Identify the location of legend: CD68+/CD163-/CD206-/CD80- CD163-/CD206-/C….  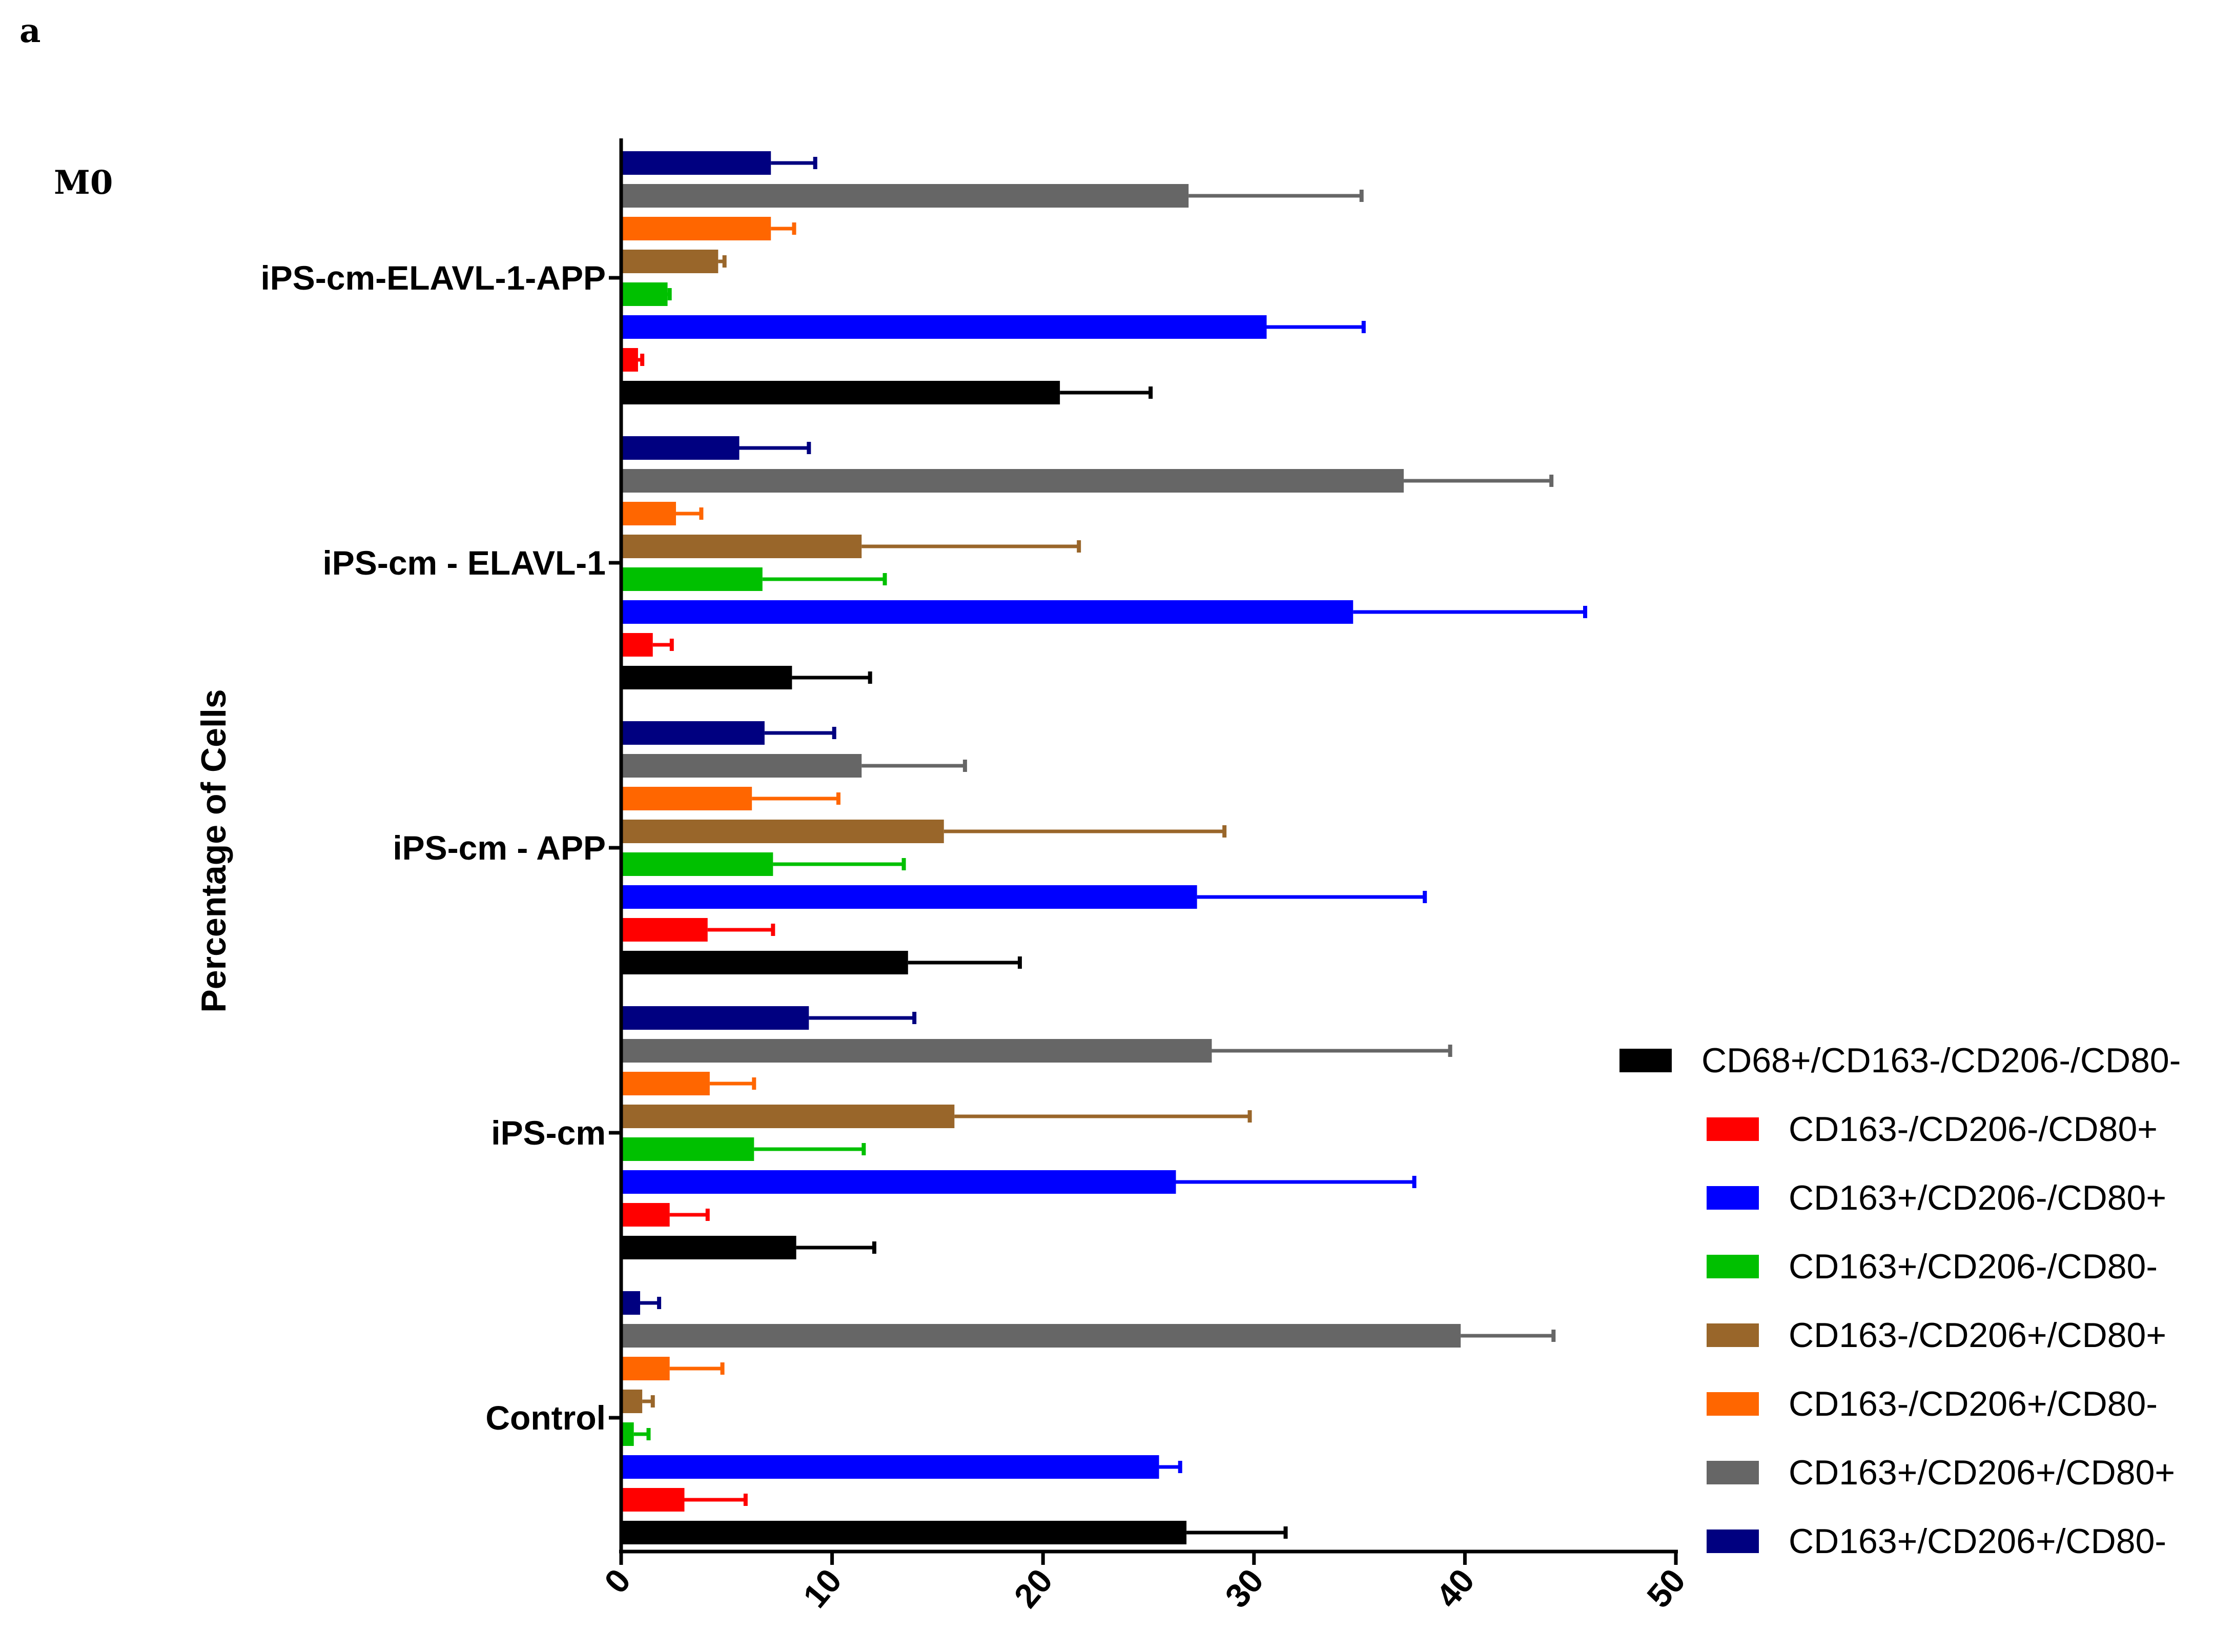
(1900, 1301).